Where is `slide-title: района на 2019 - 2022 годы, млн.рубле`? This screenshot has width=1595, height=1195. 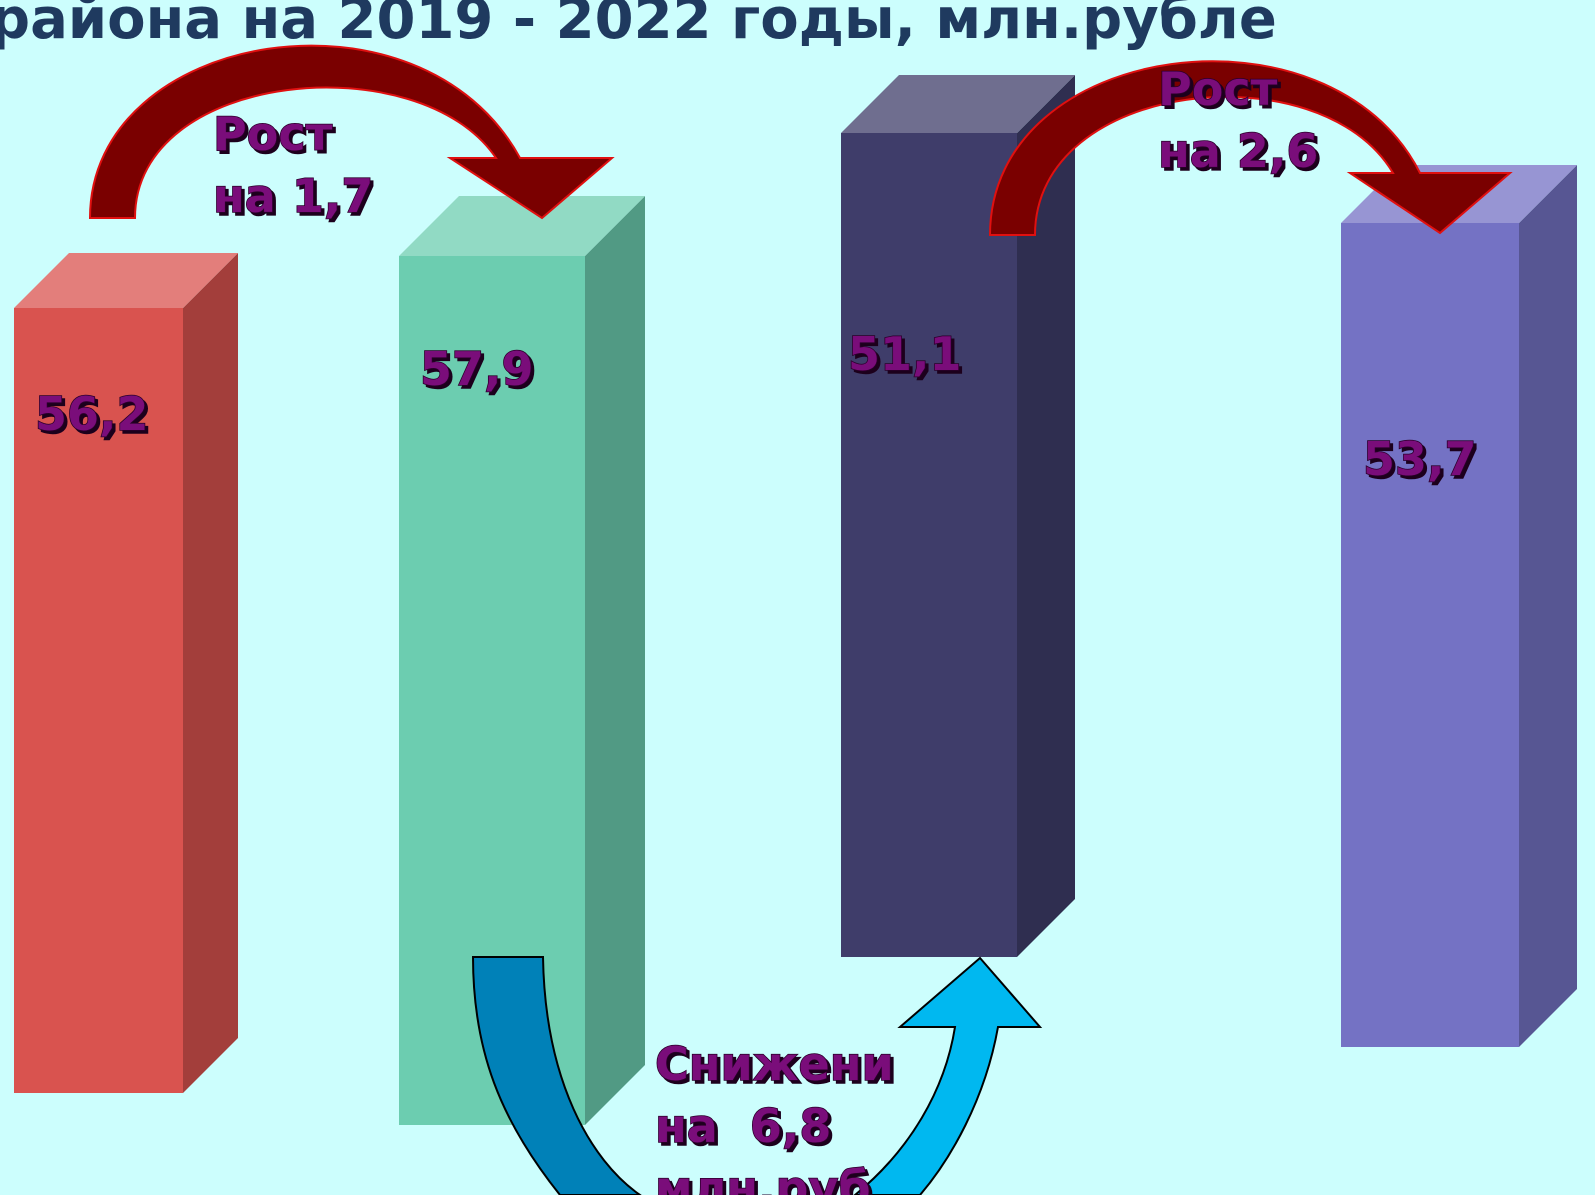
slide-title: района на 2019 - 2022 годы, млн.рубле is located at coordinates (638, 26).